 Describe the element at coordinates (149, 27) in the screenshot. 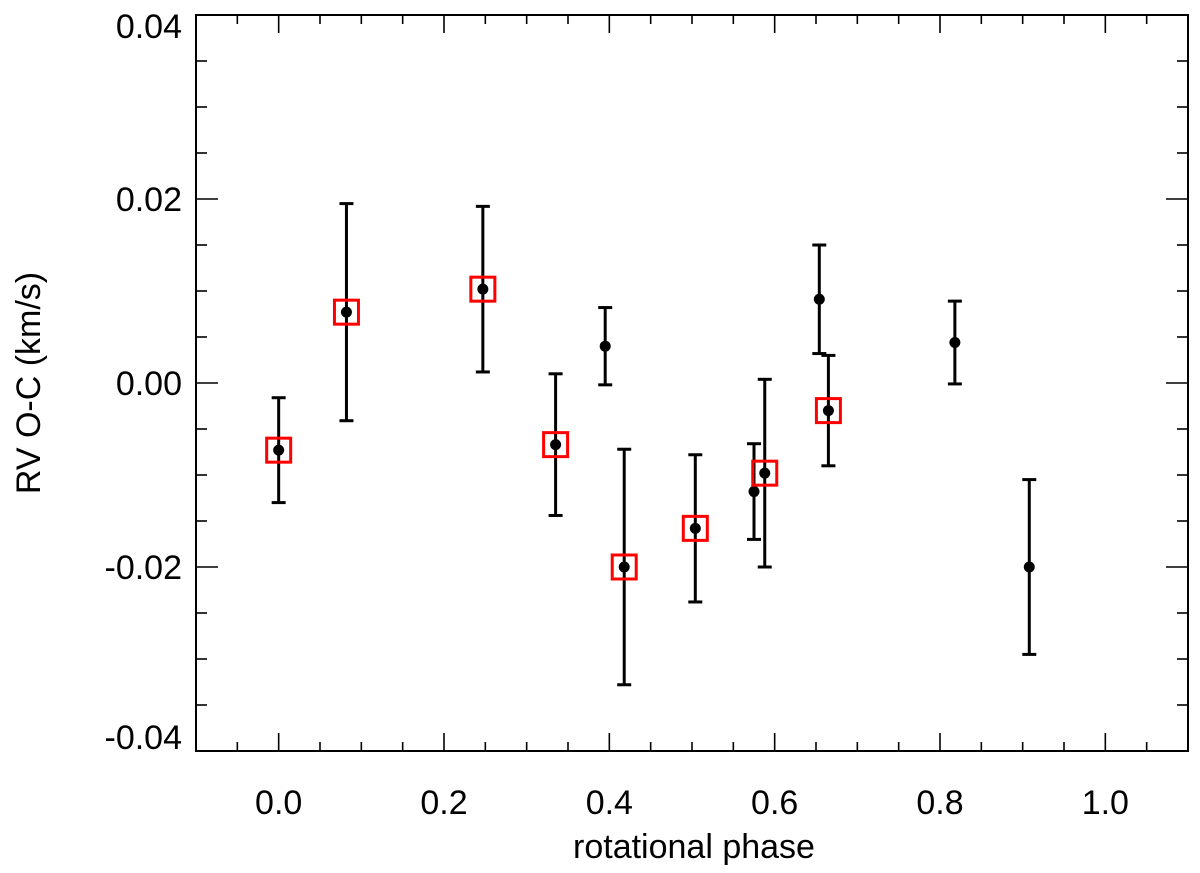

I see `y-tick-label: 0.04` at that location.